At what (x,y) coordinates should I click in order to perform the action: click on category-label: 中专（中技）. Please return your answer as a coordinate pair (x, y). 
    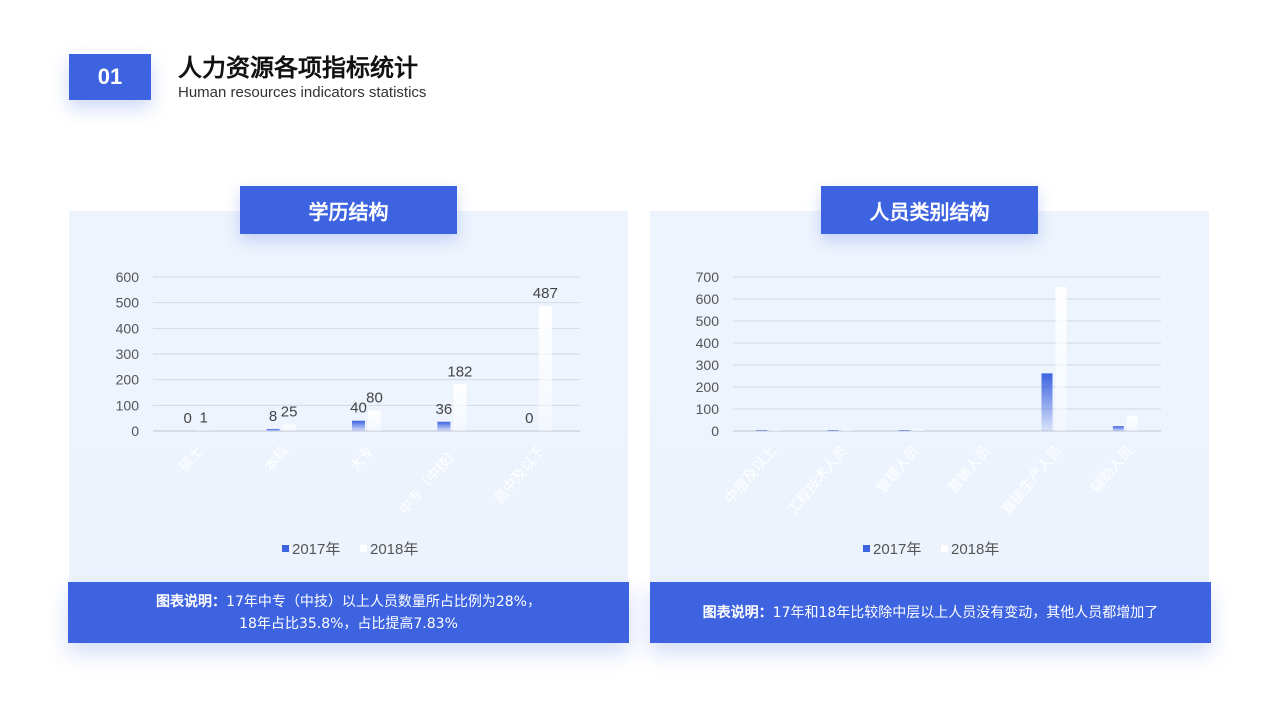
    Looking at the image, I should click on (429, 480).